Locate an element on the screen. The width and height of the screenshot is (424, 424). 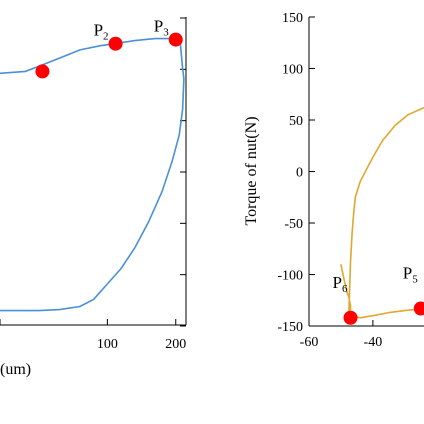
right-y-tick-label: -150 is located at coordinates (290, 327).